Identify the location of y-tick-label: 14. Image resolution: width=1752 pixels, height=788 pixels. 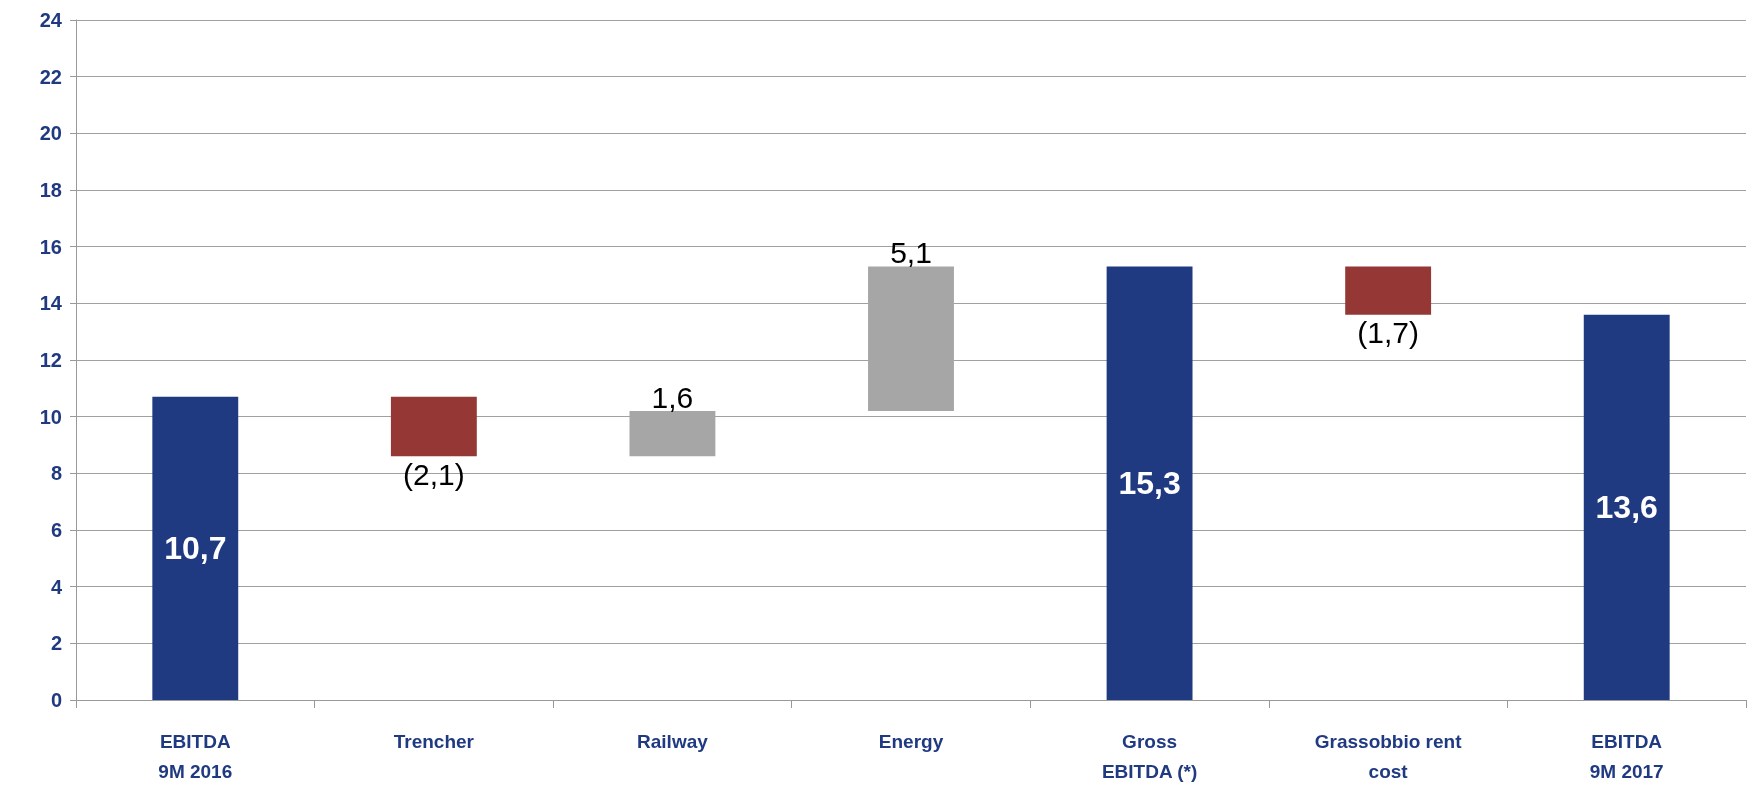
(51, 303).